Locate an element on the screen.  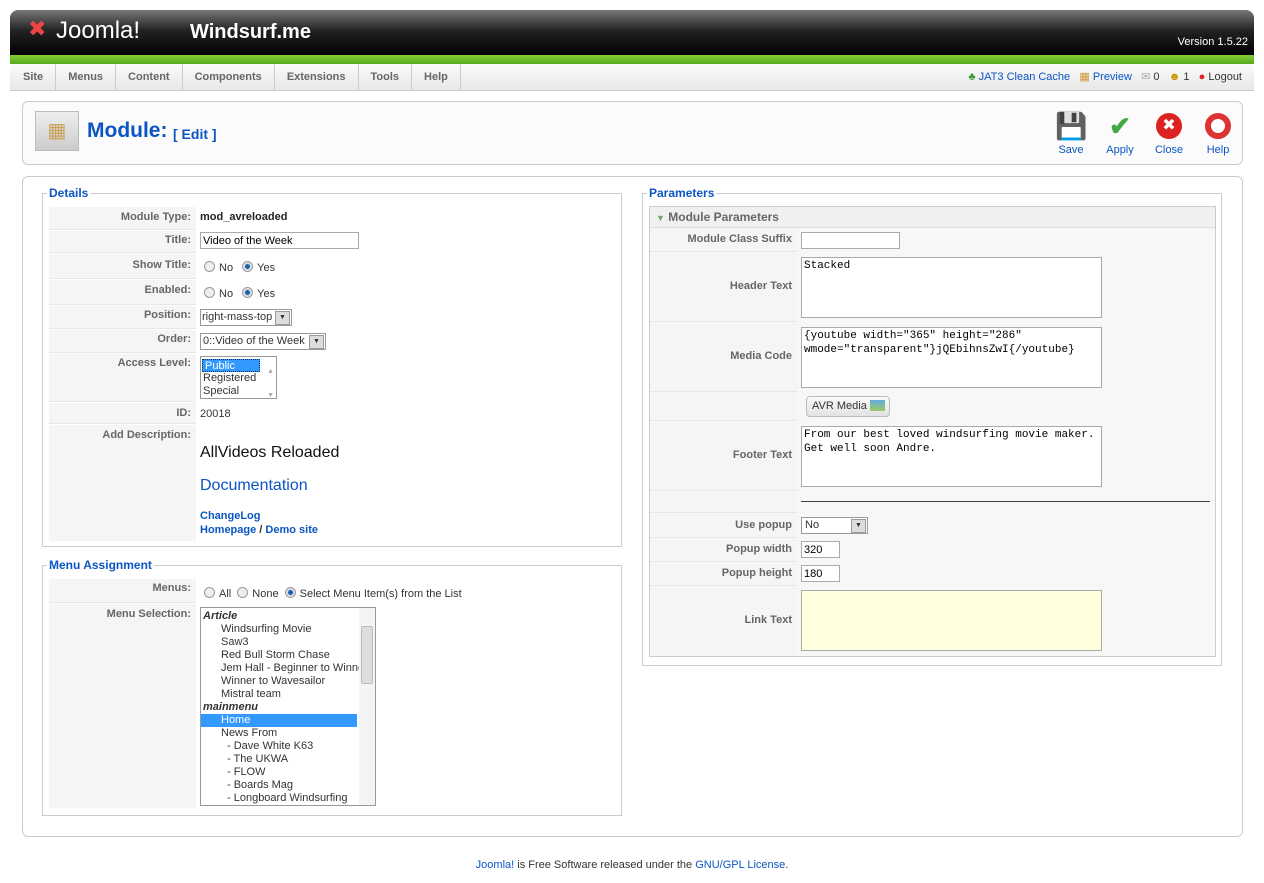
show-title-label: Show Title: is located at coordinates (122, 266).